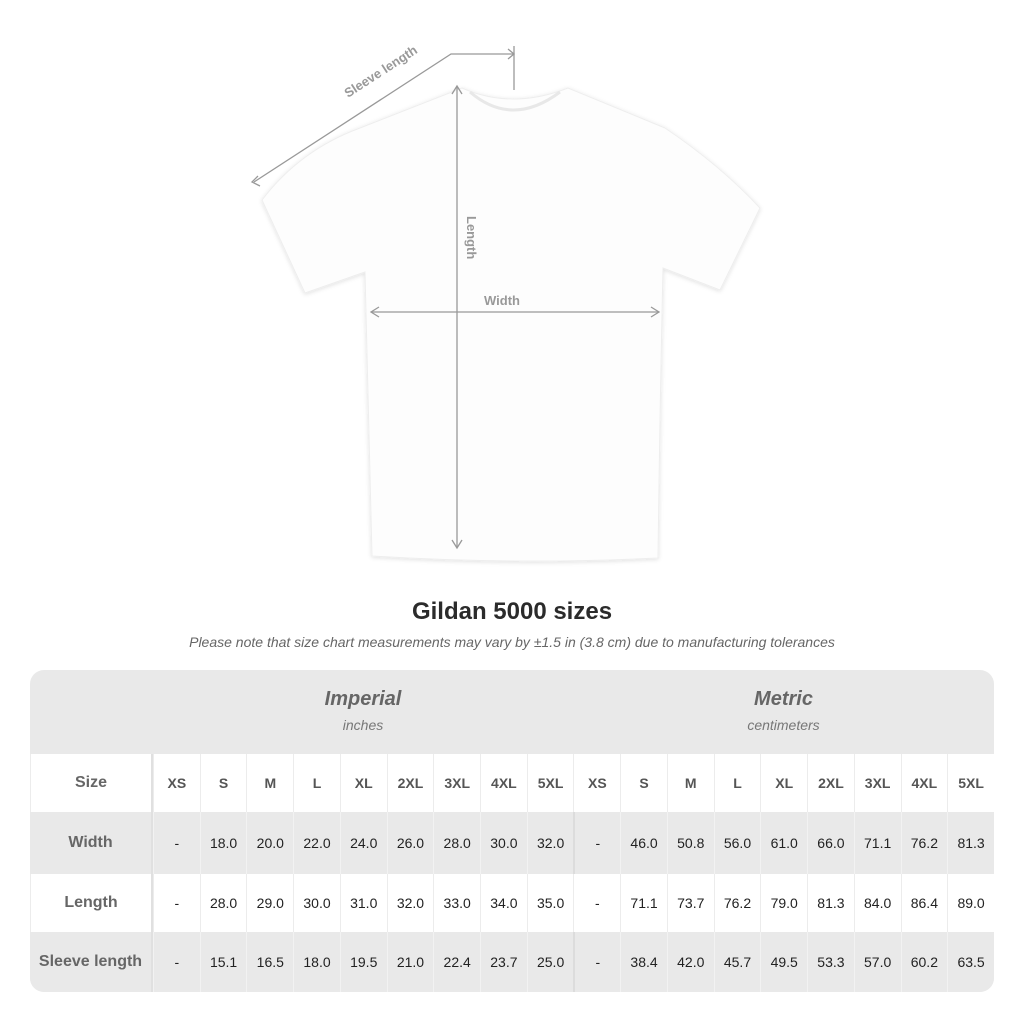 This screenshot has height=1024, width=1024. I want to click on value-cell-metric: 38.4, so click(643, 962).